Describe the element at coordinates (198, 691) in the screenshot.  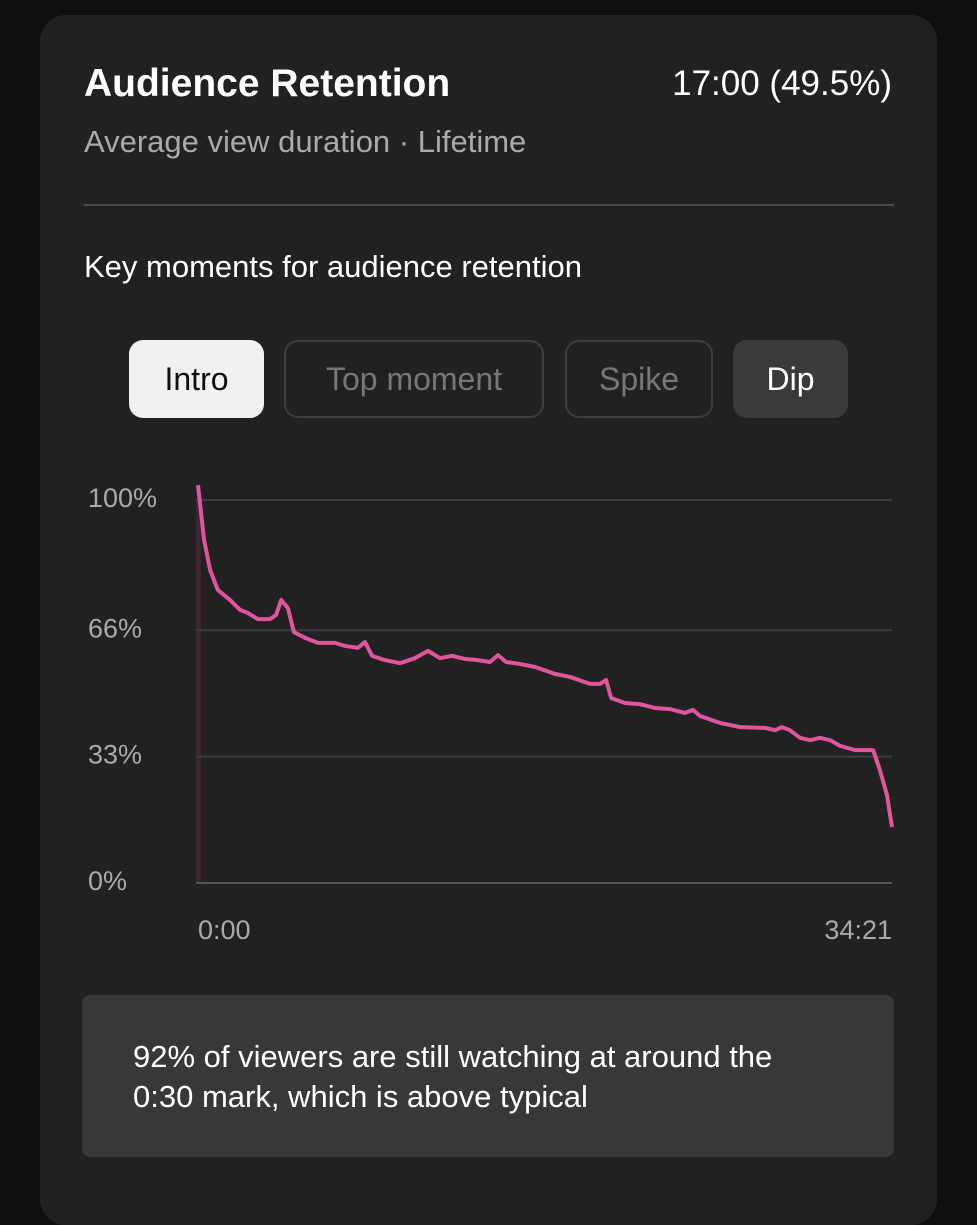
I see `intro-highlight` at that location.